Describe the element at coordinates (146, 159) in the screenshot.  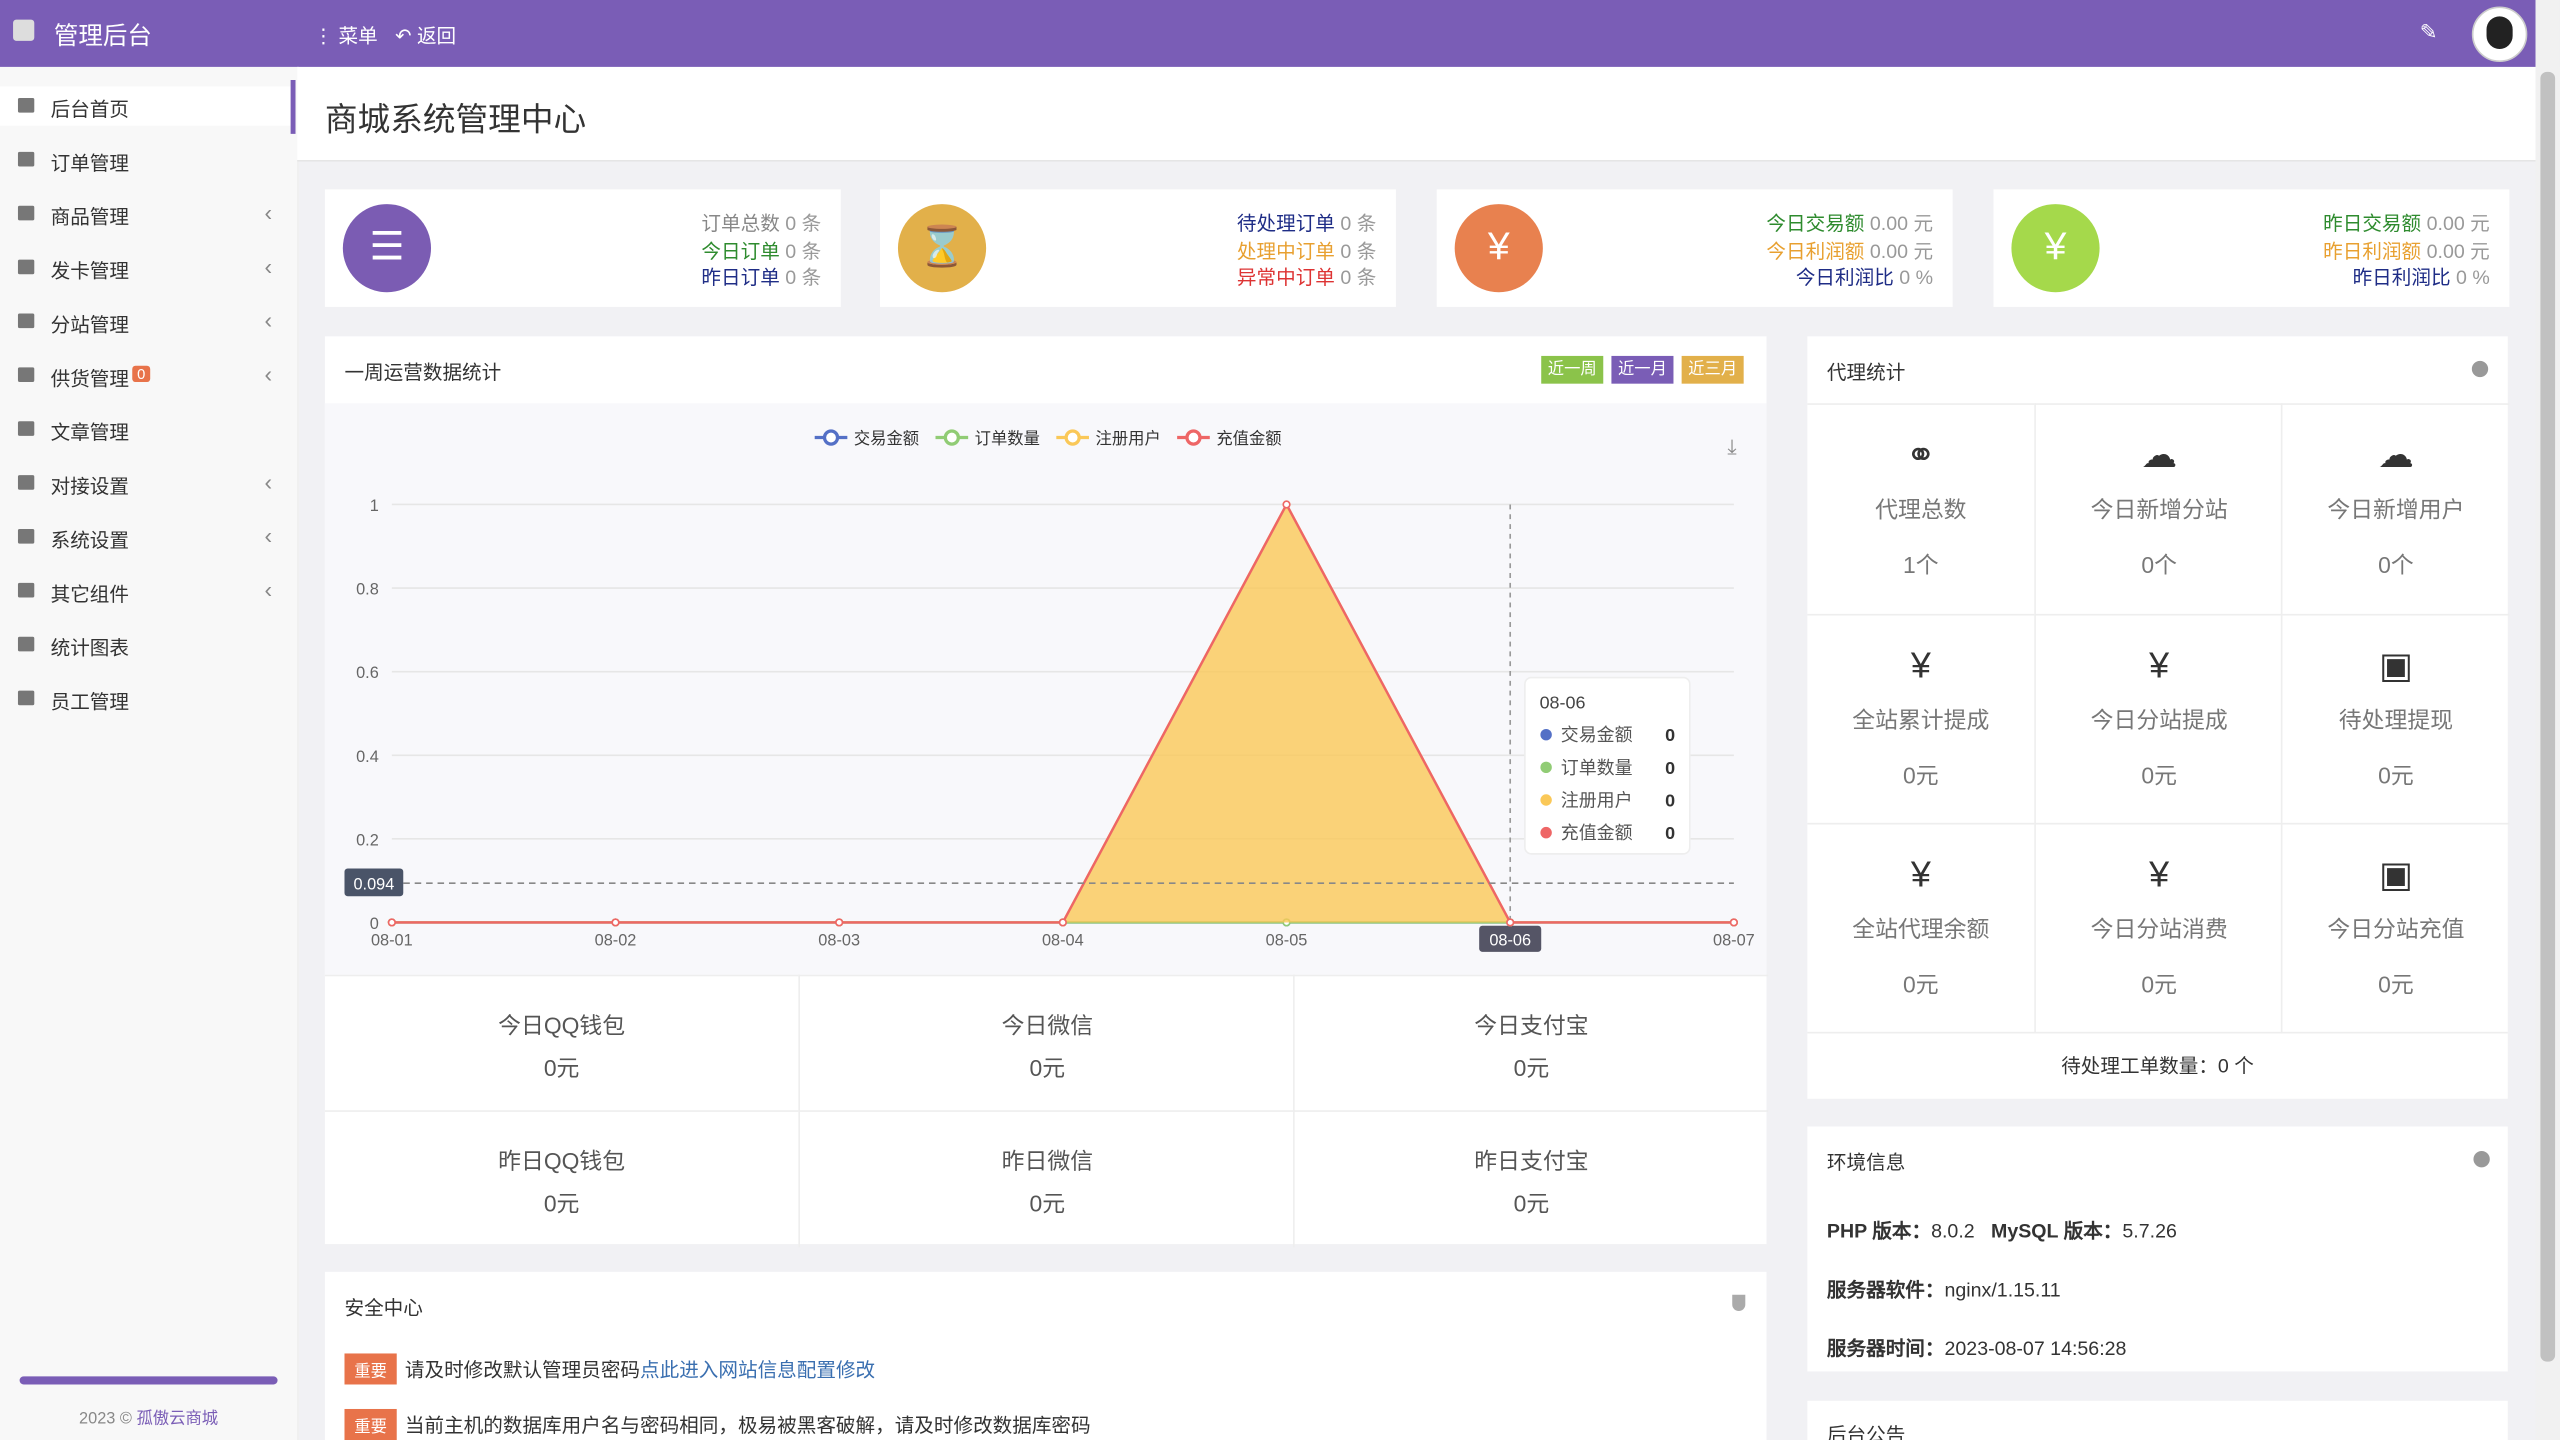
I see `nav-item: 订单管理` at that location.